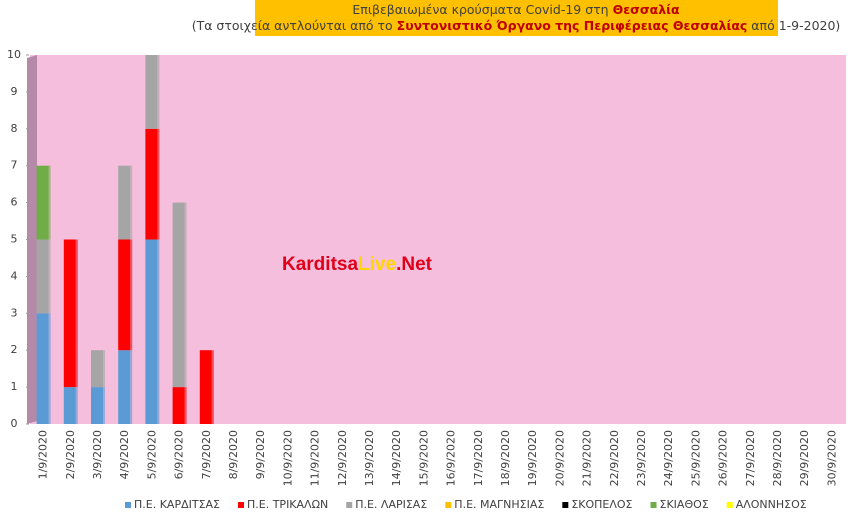  What do you see at coordinates (369, 458) in the screenshot?
I see `x-tick-label: 13/9/2020` at bounding box center [369, 458].